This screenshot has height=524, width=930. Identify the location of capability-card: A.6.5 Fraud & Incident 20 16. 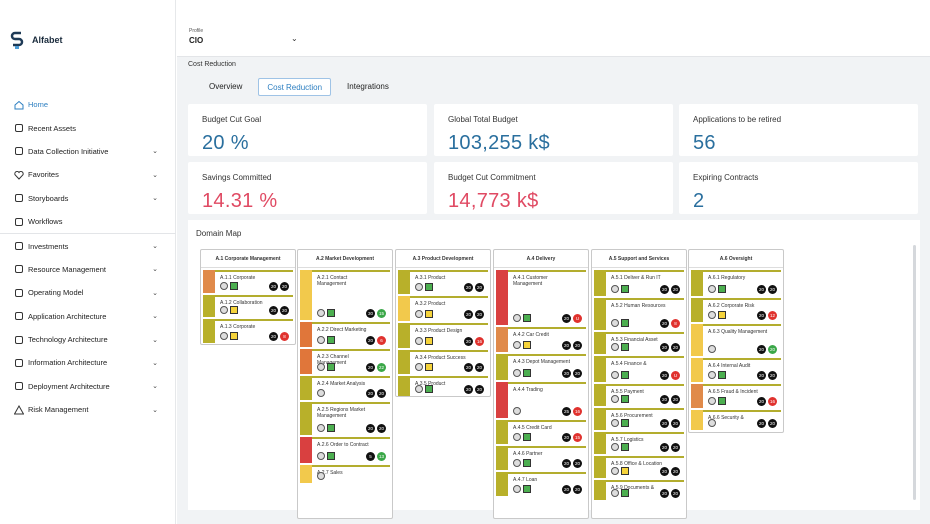
(736, 396).